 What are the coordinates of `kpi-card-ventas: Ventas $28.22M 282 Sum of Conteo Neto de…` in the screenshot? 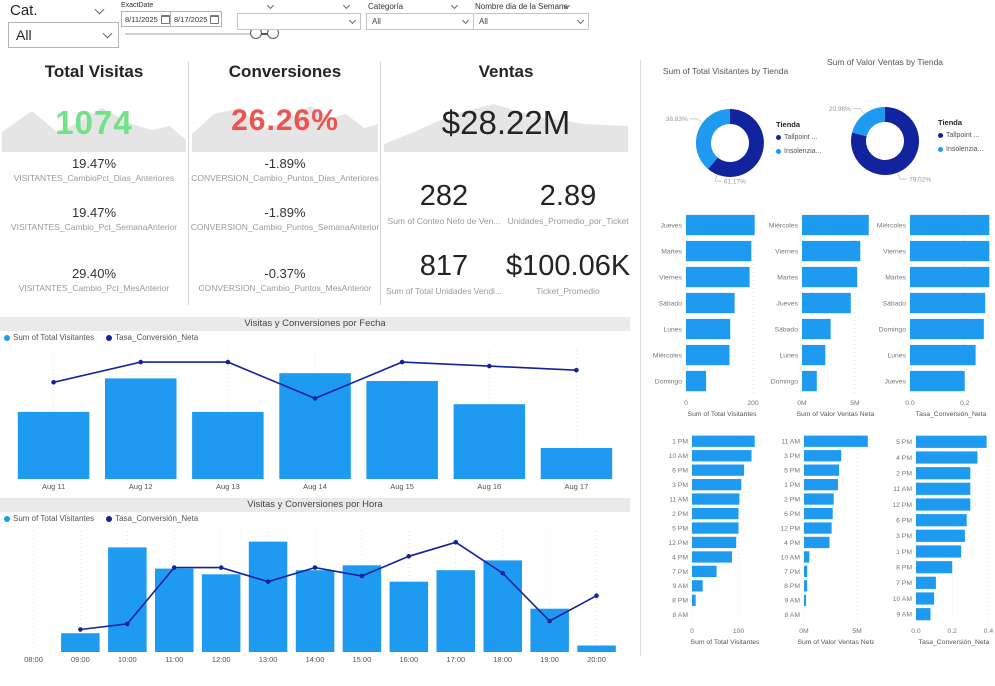 It's located at (506, 183).